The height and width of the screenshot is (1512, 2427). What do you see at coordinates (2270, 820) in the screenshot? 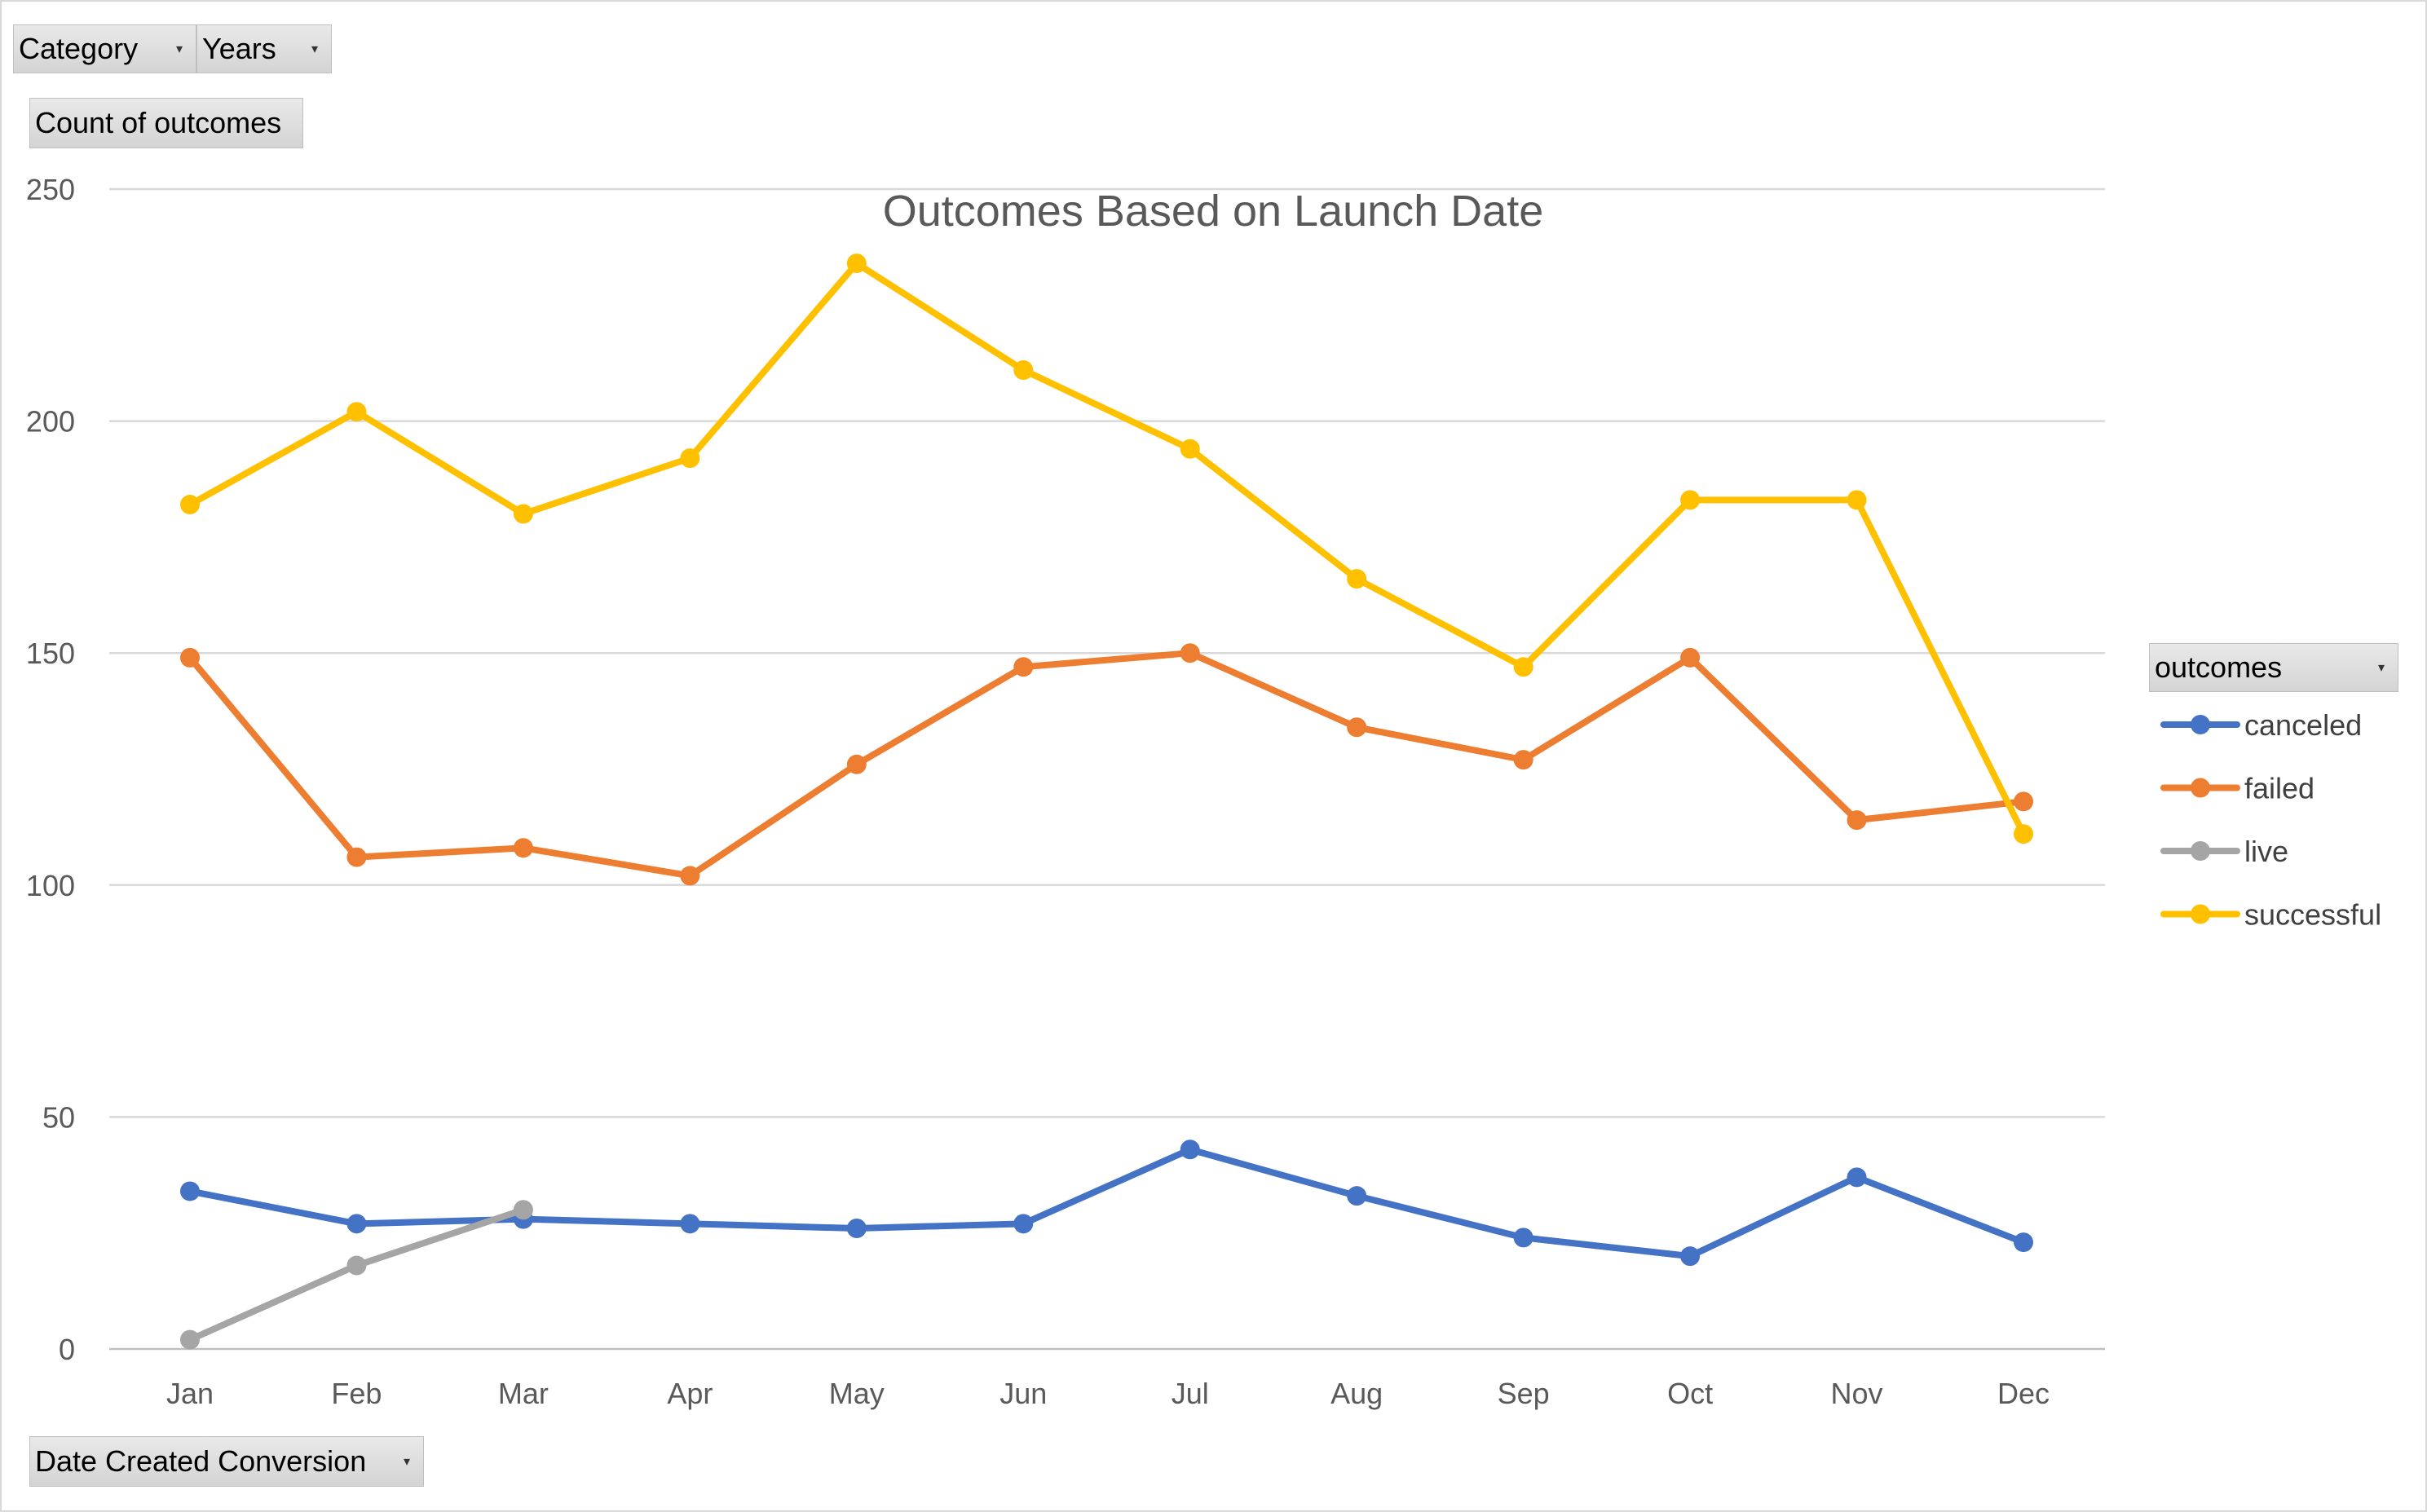
I see `legend: canceled failed live successful` at bounding box center [2270, 820].